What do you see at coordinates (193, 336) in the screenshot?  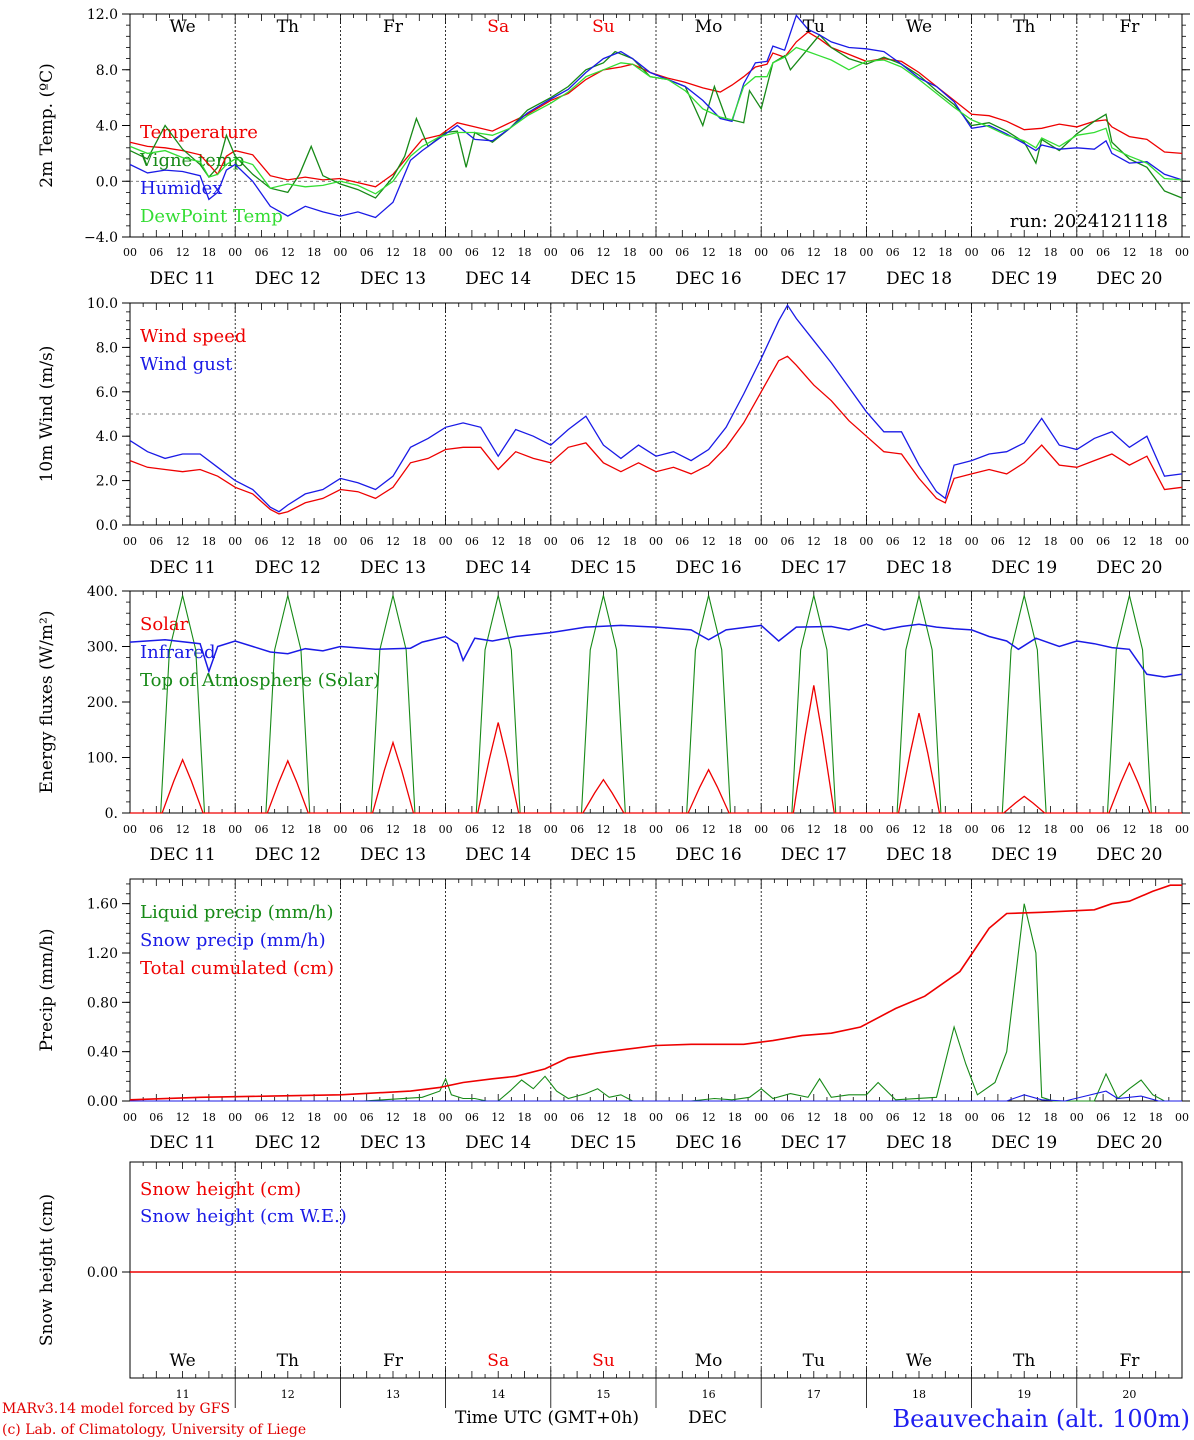 I see `legend-entry: Wind speed` at bounding box center [193, 336].